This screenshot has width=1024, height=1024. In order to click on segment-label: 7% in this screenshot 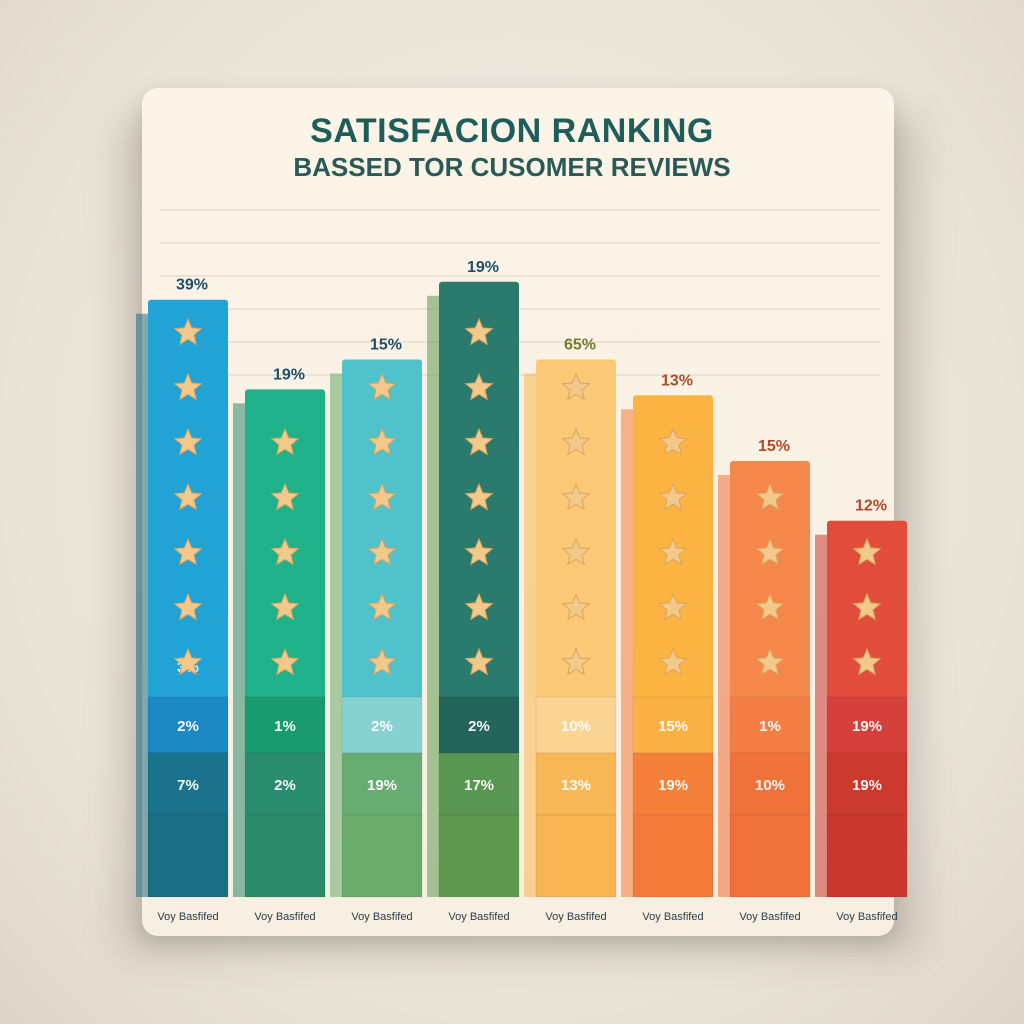, I will do `click(188, 785)`.